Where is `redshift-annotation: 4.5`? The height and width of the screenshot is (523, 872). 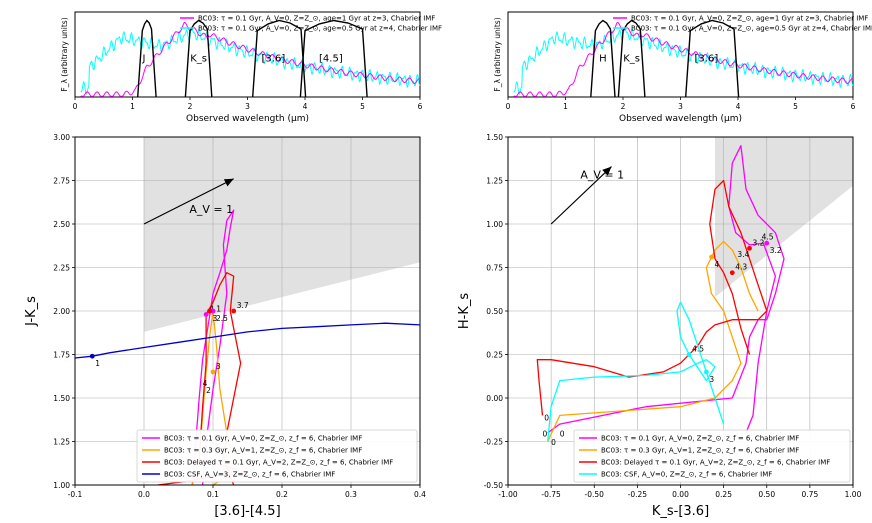
redshift-annotation: 4.5 is located at coordinates (768, 237).